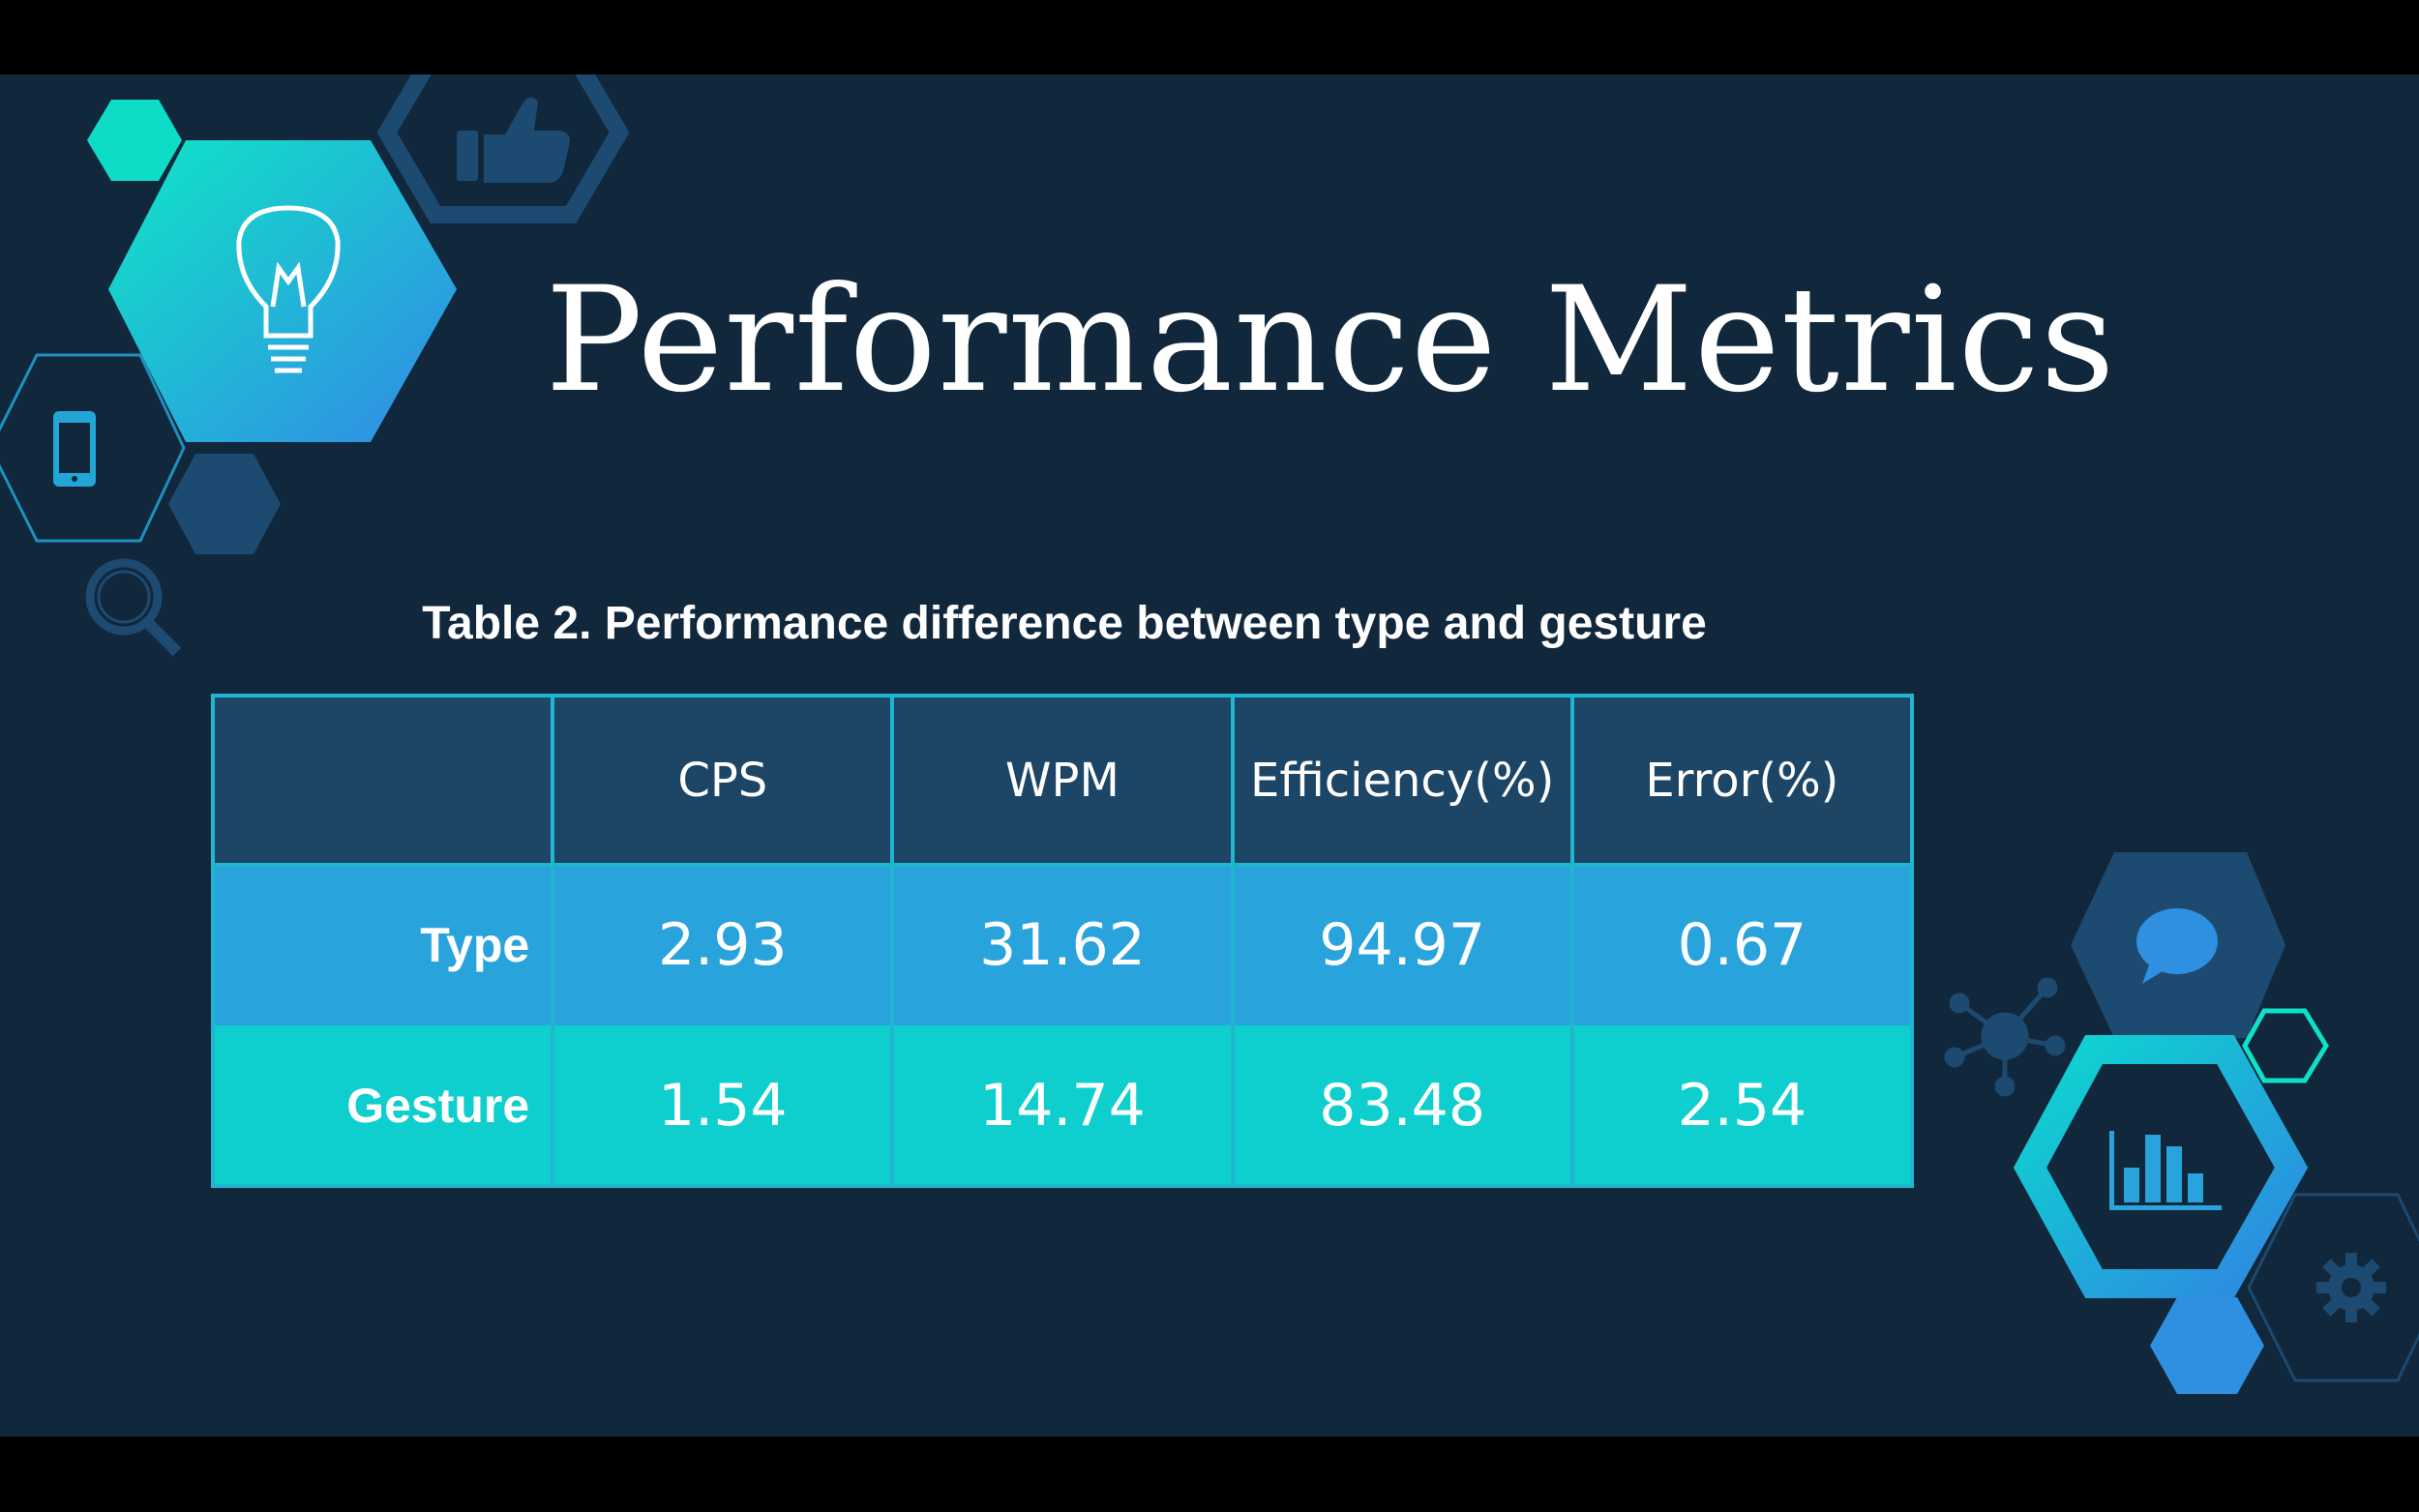  What do you see at coordinates (1402, 780) in the screenshot?
I see `header-cell-efficiency: Efficiency(%)` at bounding box center [1402, 780].